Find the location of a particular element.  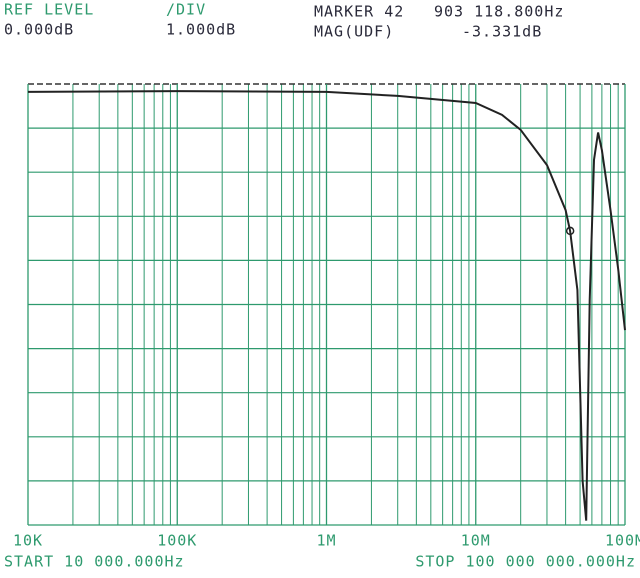

x-tick-label: 10M is located at coordinates (476, 541).